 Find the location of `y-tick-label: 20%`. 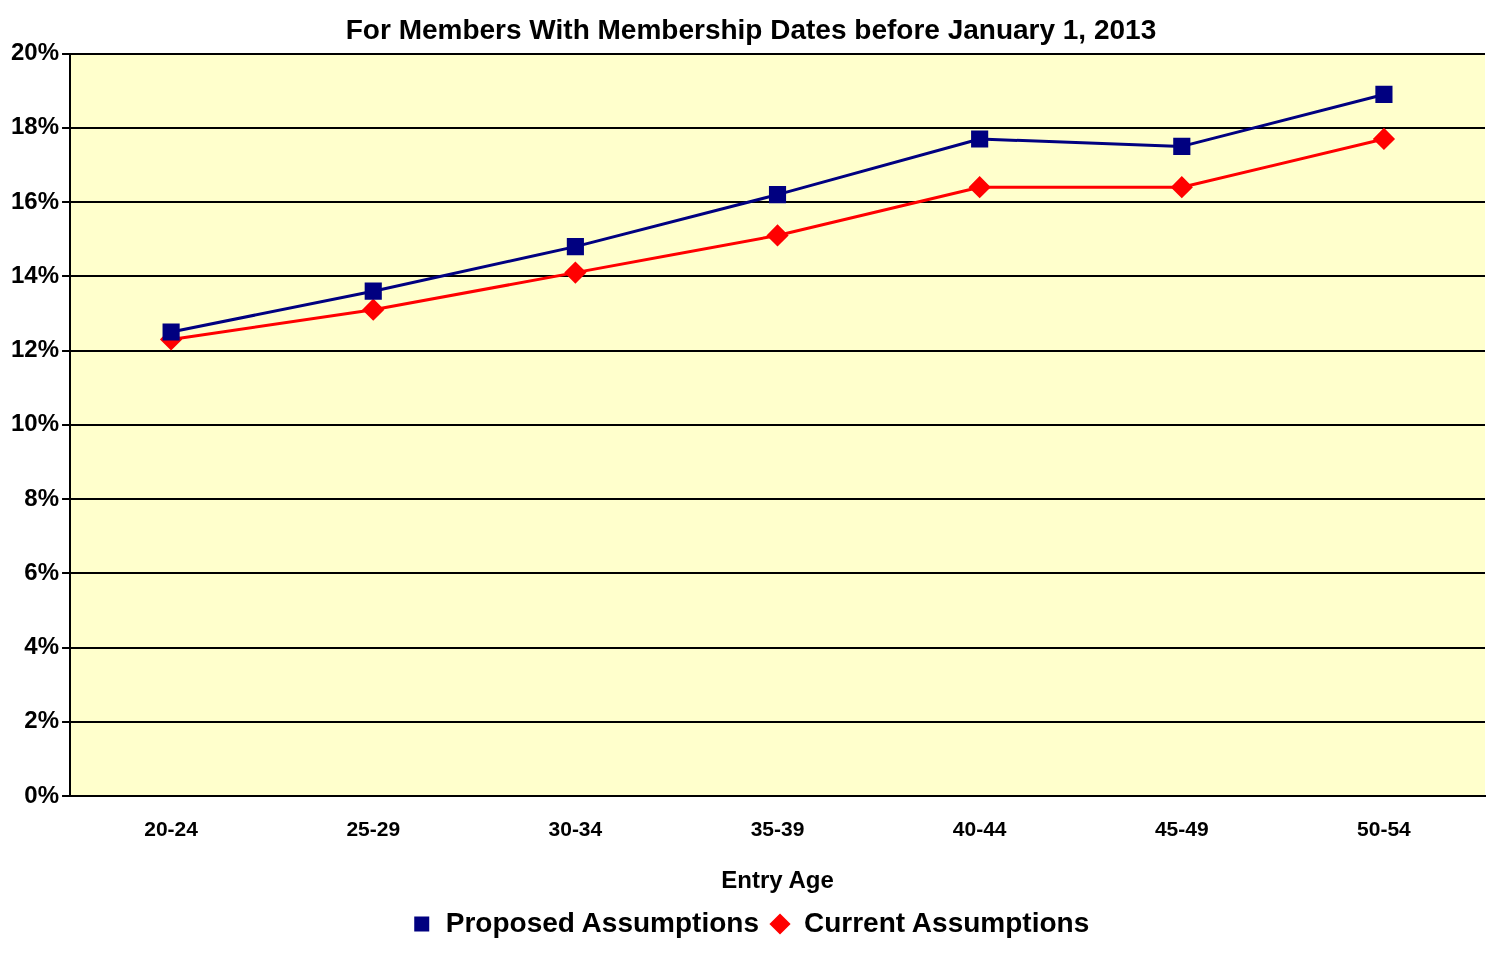

y-tick-label: 20% is located at coordinates (35, 52).